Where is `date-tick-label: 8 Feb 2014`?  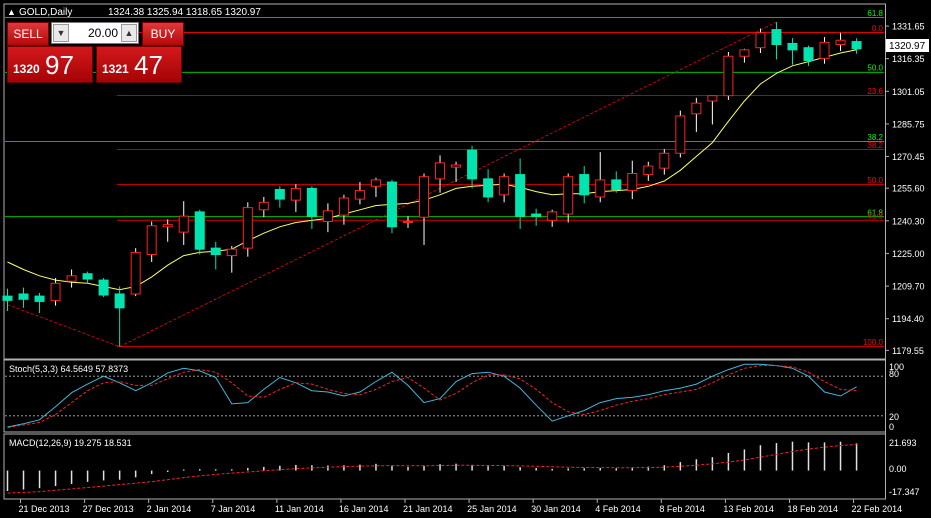
date-tick-label: 8 Feb 2014 is located at coordinates (682, 509).